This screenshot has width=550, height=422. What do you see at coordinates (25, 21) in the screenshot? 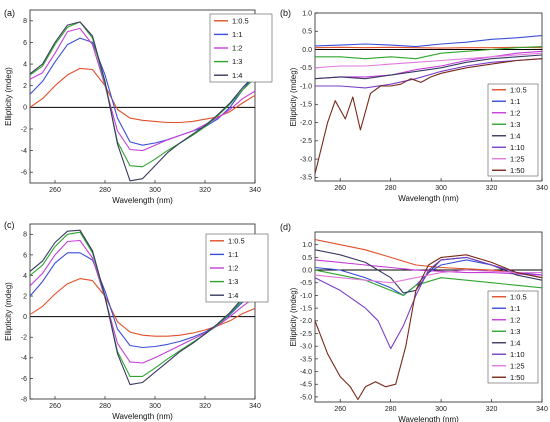
I see `y-tick-label: 8` at bounding box center [25, 21].